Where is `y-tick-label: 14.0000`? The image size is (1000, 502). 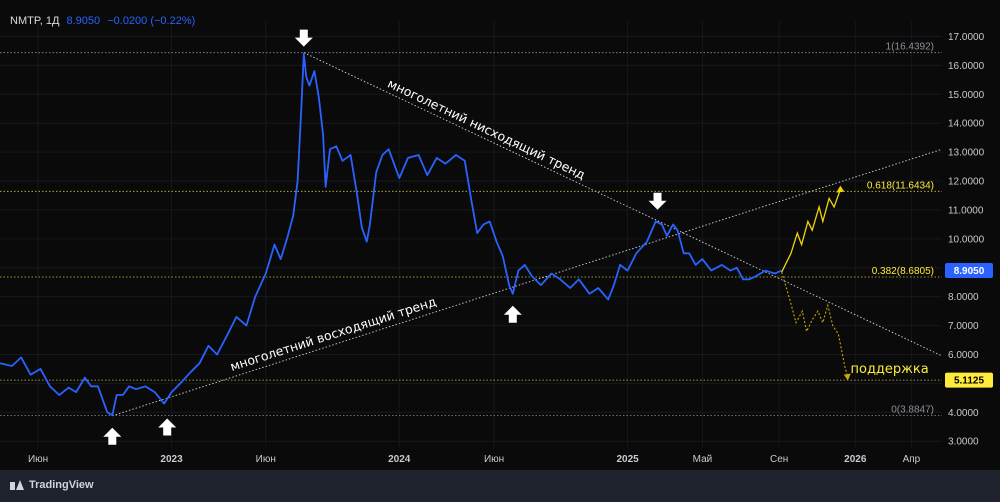
y-tick-label: 14.0000 is located at coordinates (966, 124).